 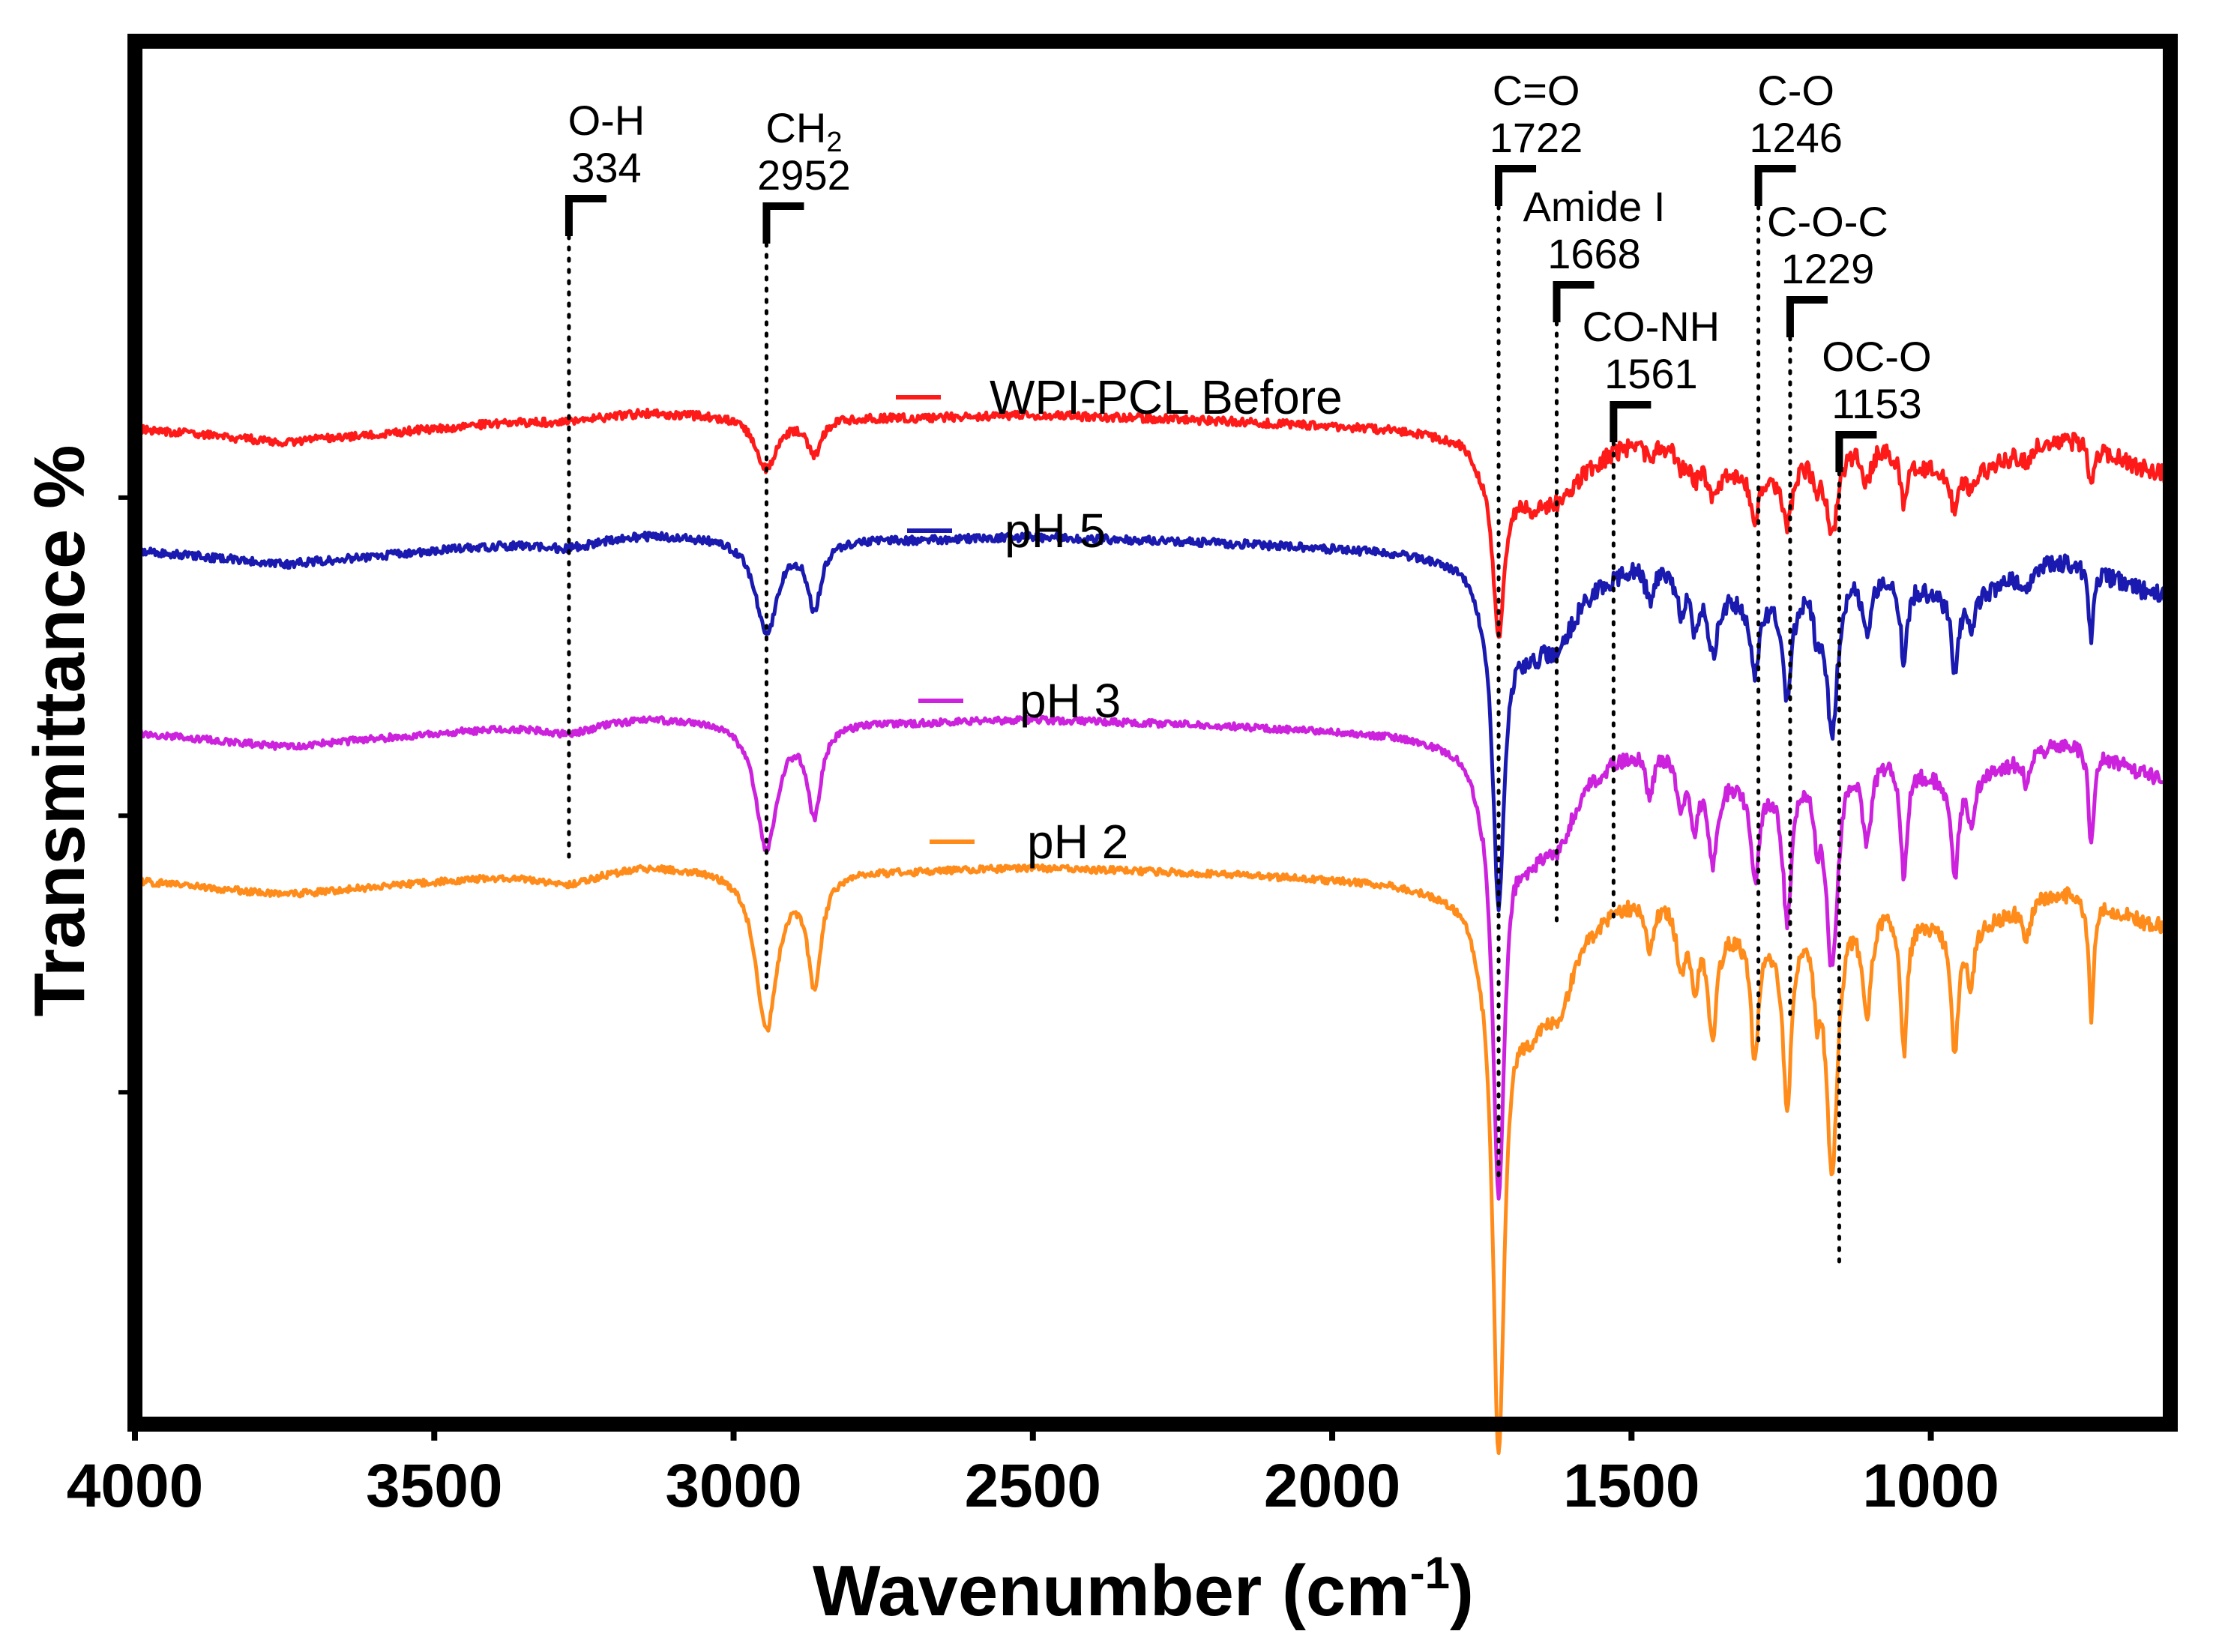 I want to click on x-tick-label: 3000, so click(x=733, y=1486).